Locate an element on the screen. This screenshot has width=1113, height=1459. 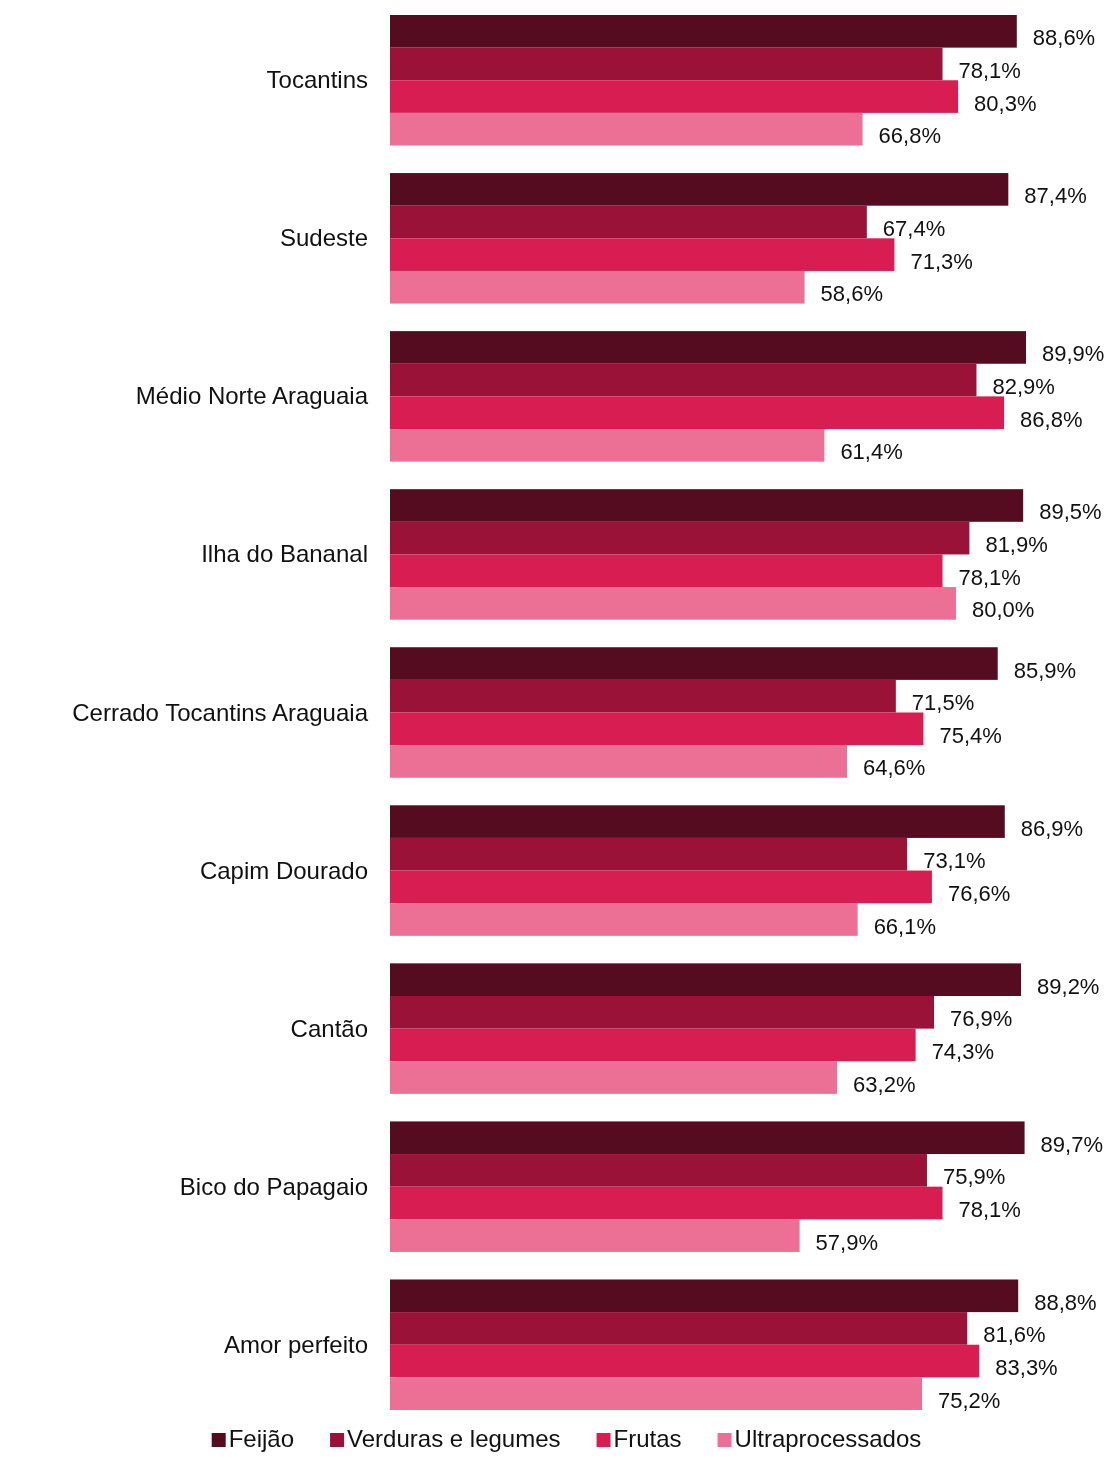
data-label: 80,0% is located at coordinates (1003, 610).